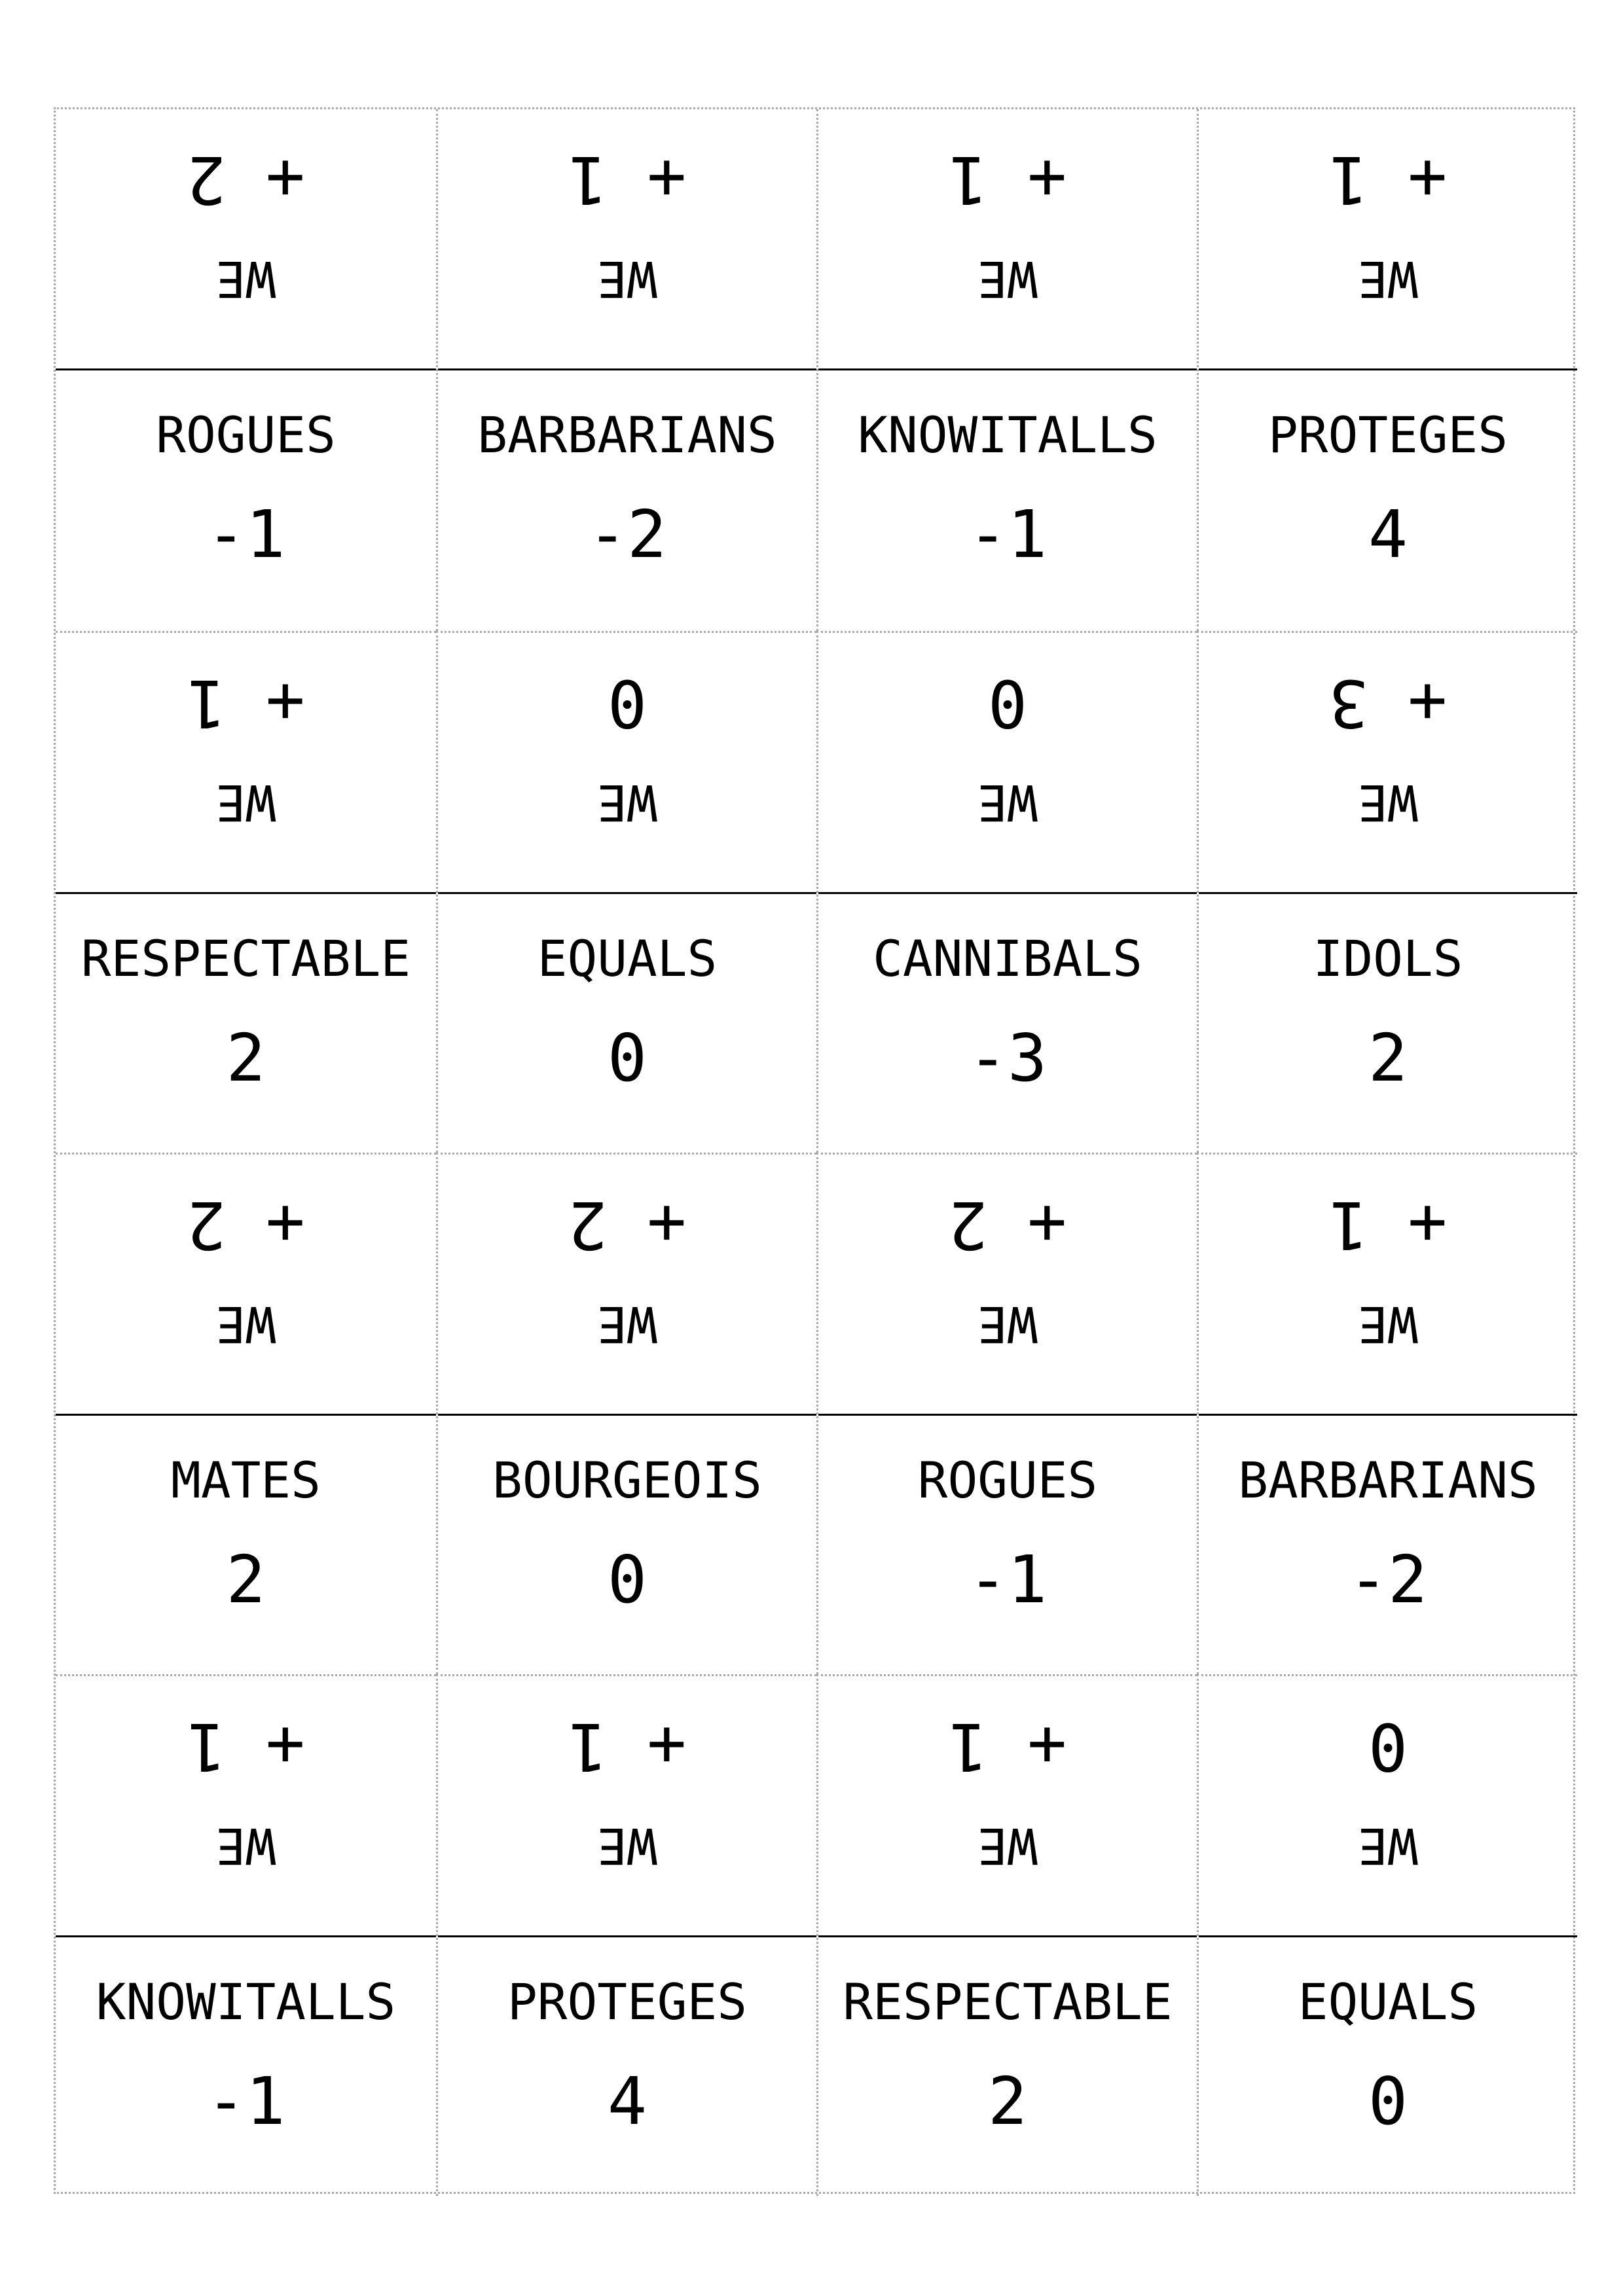 The height and width of the screenshot is (2296, 1623). Describe the element at coordinates (1008, 1058) in the screenshot. I see `card-value: -3` at that location.